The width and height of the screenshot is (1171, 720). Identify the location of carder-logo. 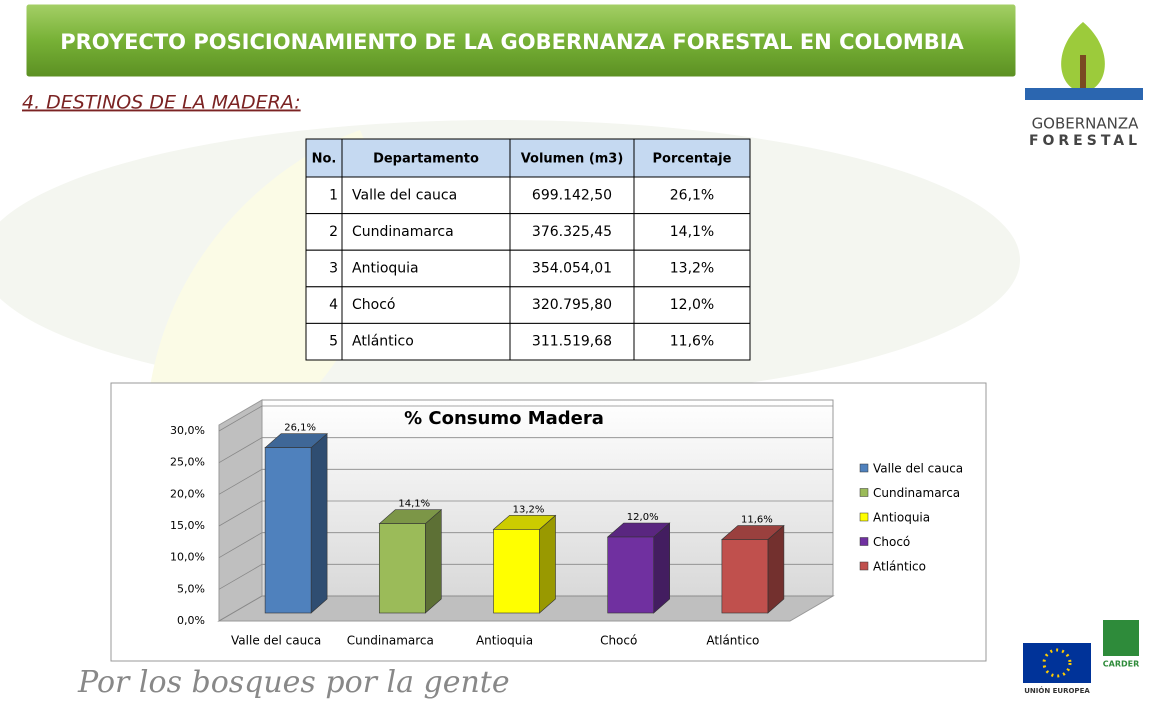
(1121, 638).